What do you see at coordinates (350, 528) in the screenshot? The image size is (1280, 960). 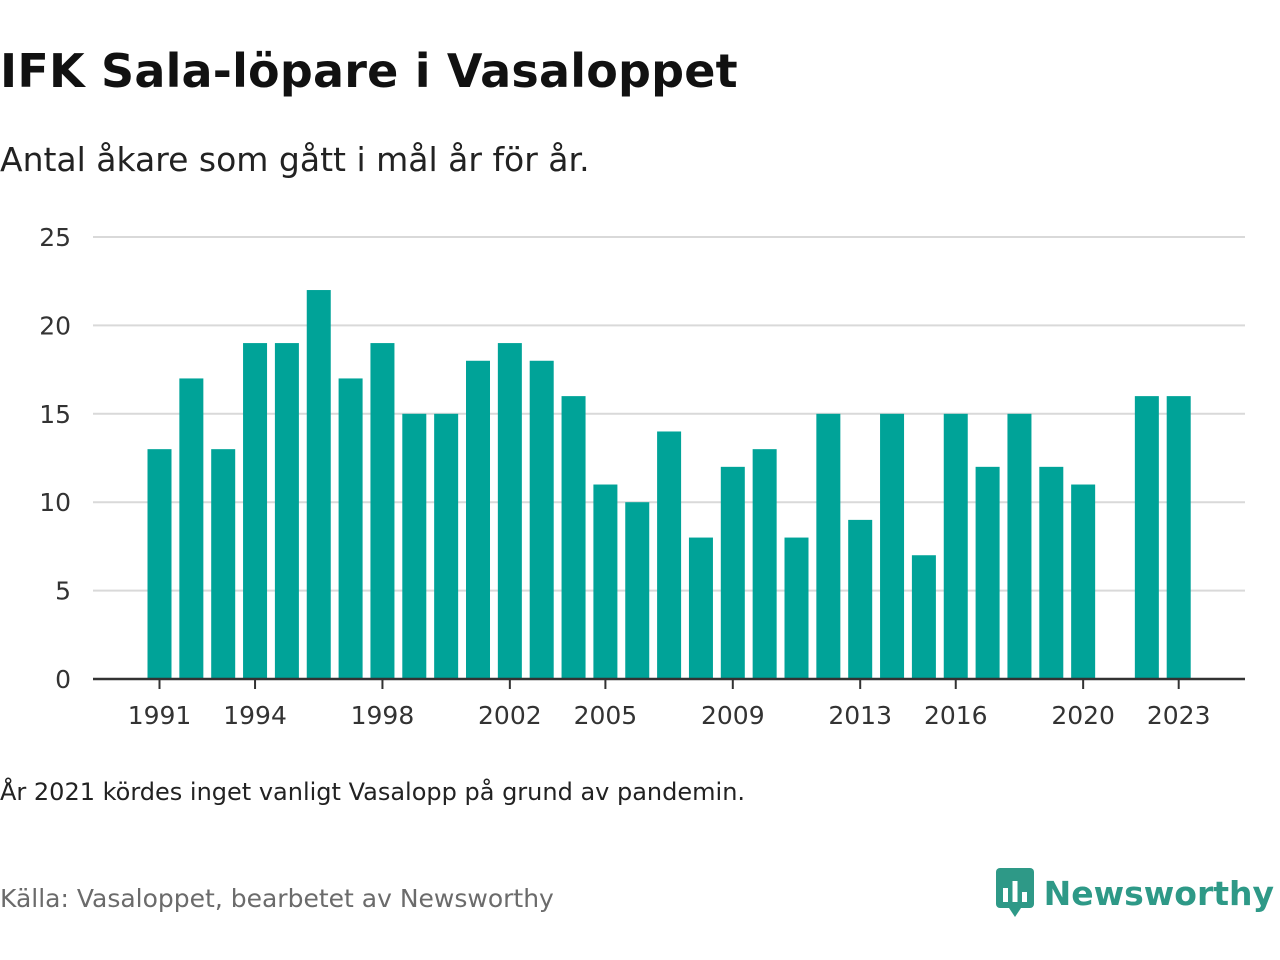 I see `bar-1997` at bounding box center [350, 528].